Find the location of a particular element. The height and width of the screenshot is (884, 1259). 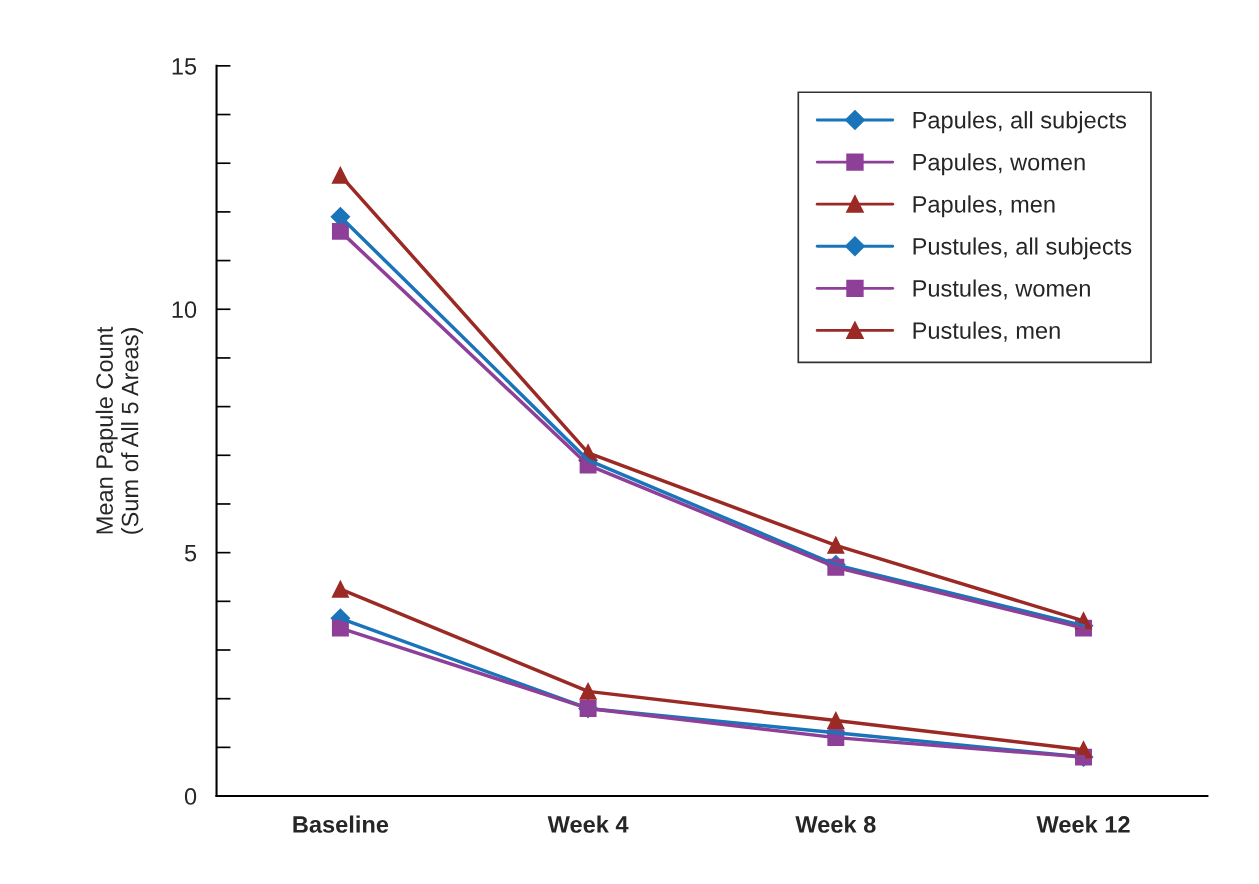

x-tick-label: Week 12 is located at coordinates (1083, 824).